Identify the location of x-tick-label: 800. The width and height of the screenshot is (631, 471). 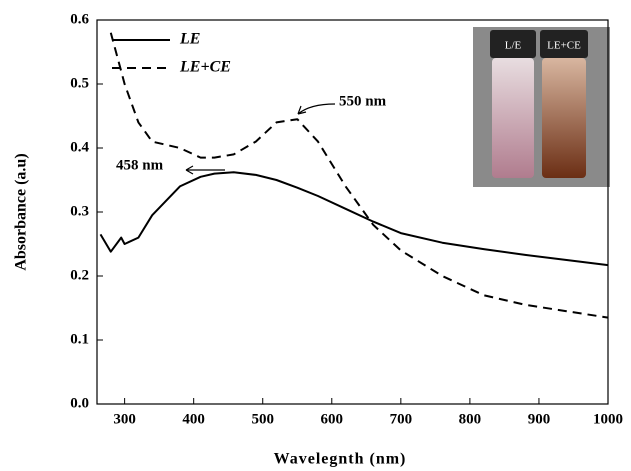
(470, 419).